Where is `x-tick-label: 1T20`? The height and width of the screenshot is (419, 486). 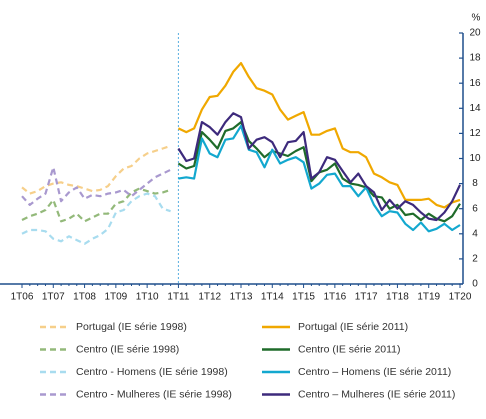
x-tick-label: 1T20 is located at coordinates (460, 297).